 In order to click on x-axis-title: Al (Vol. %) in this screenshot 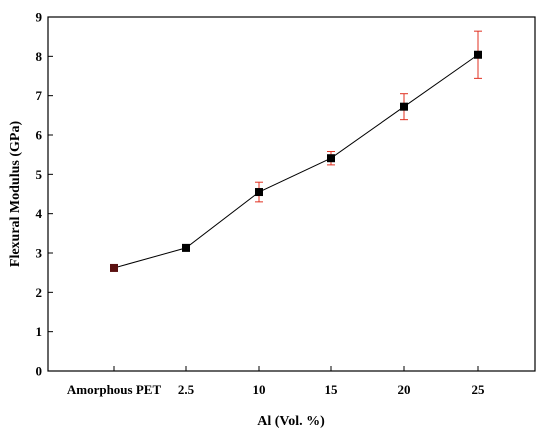, I will do `click(291, 421)`.